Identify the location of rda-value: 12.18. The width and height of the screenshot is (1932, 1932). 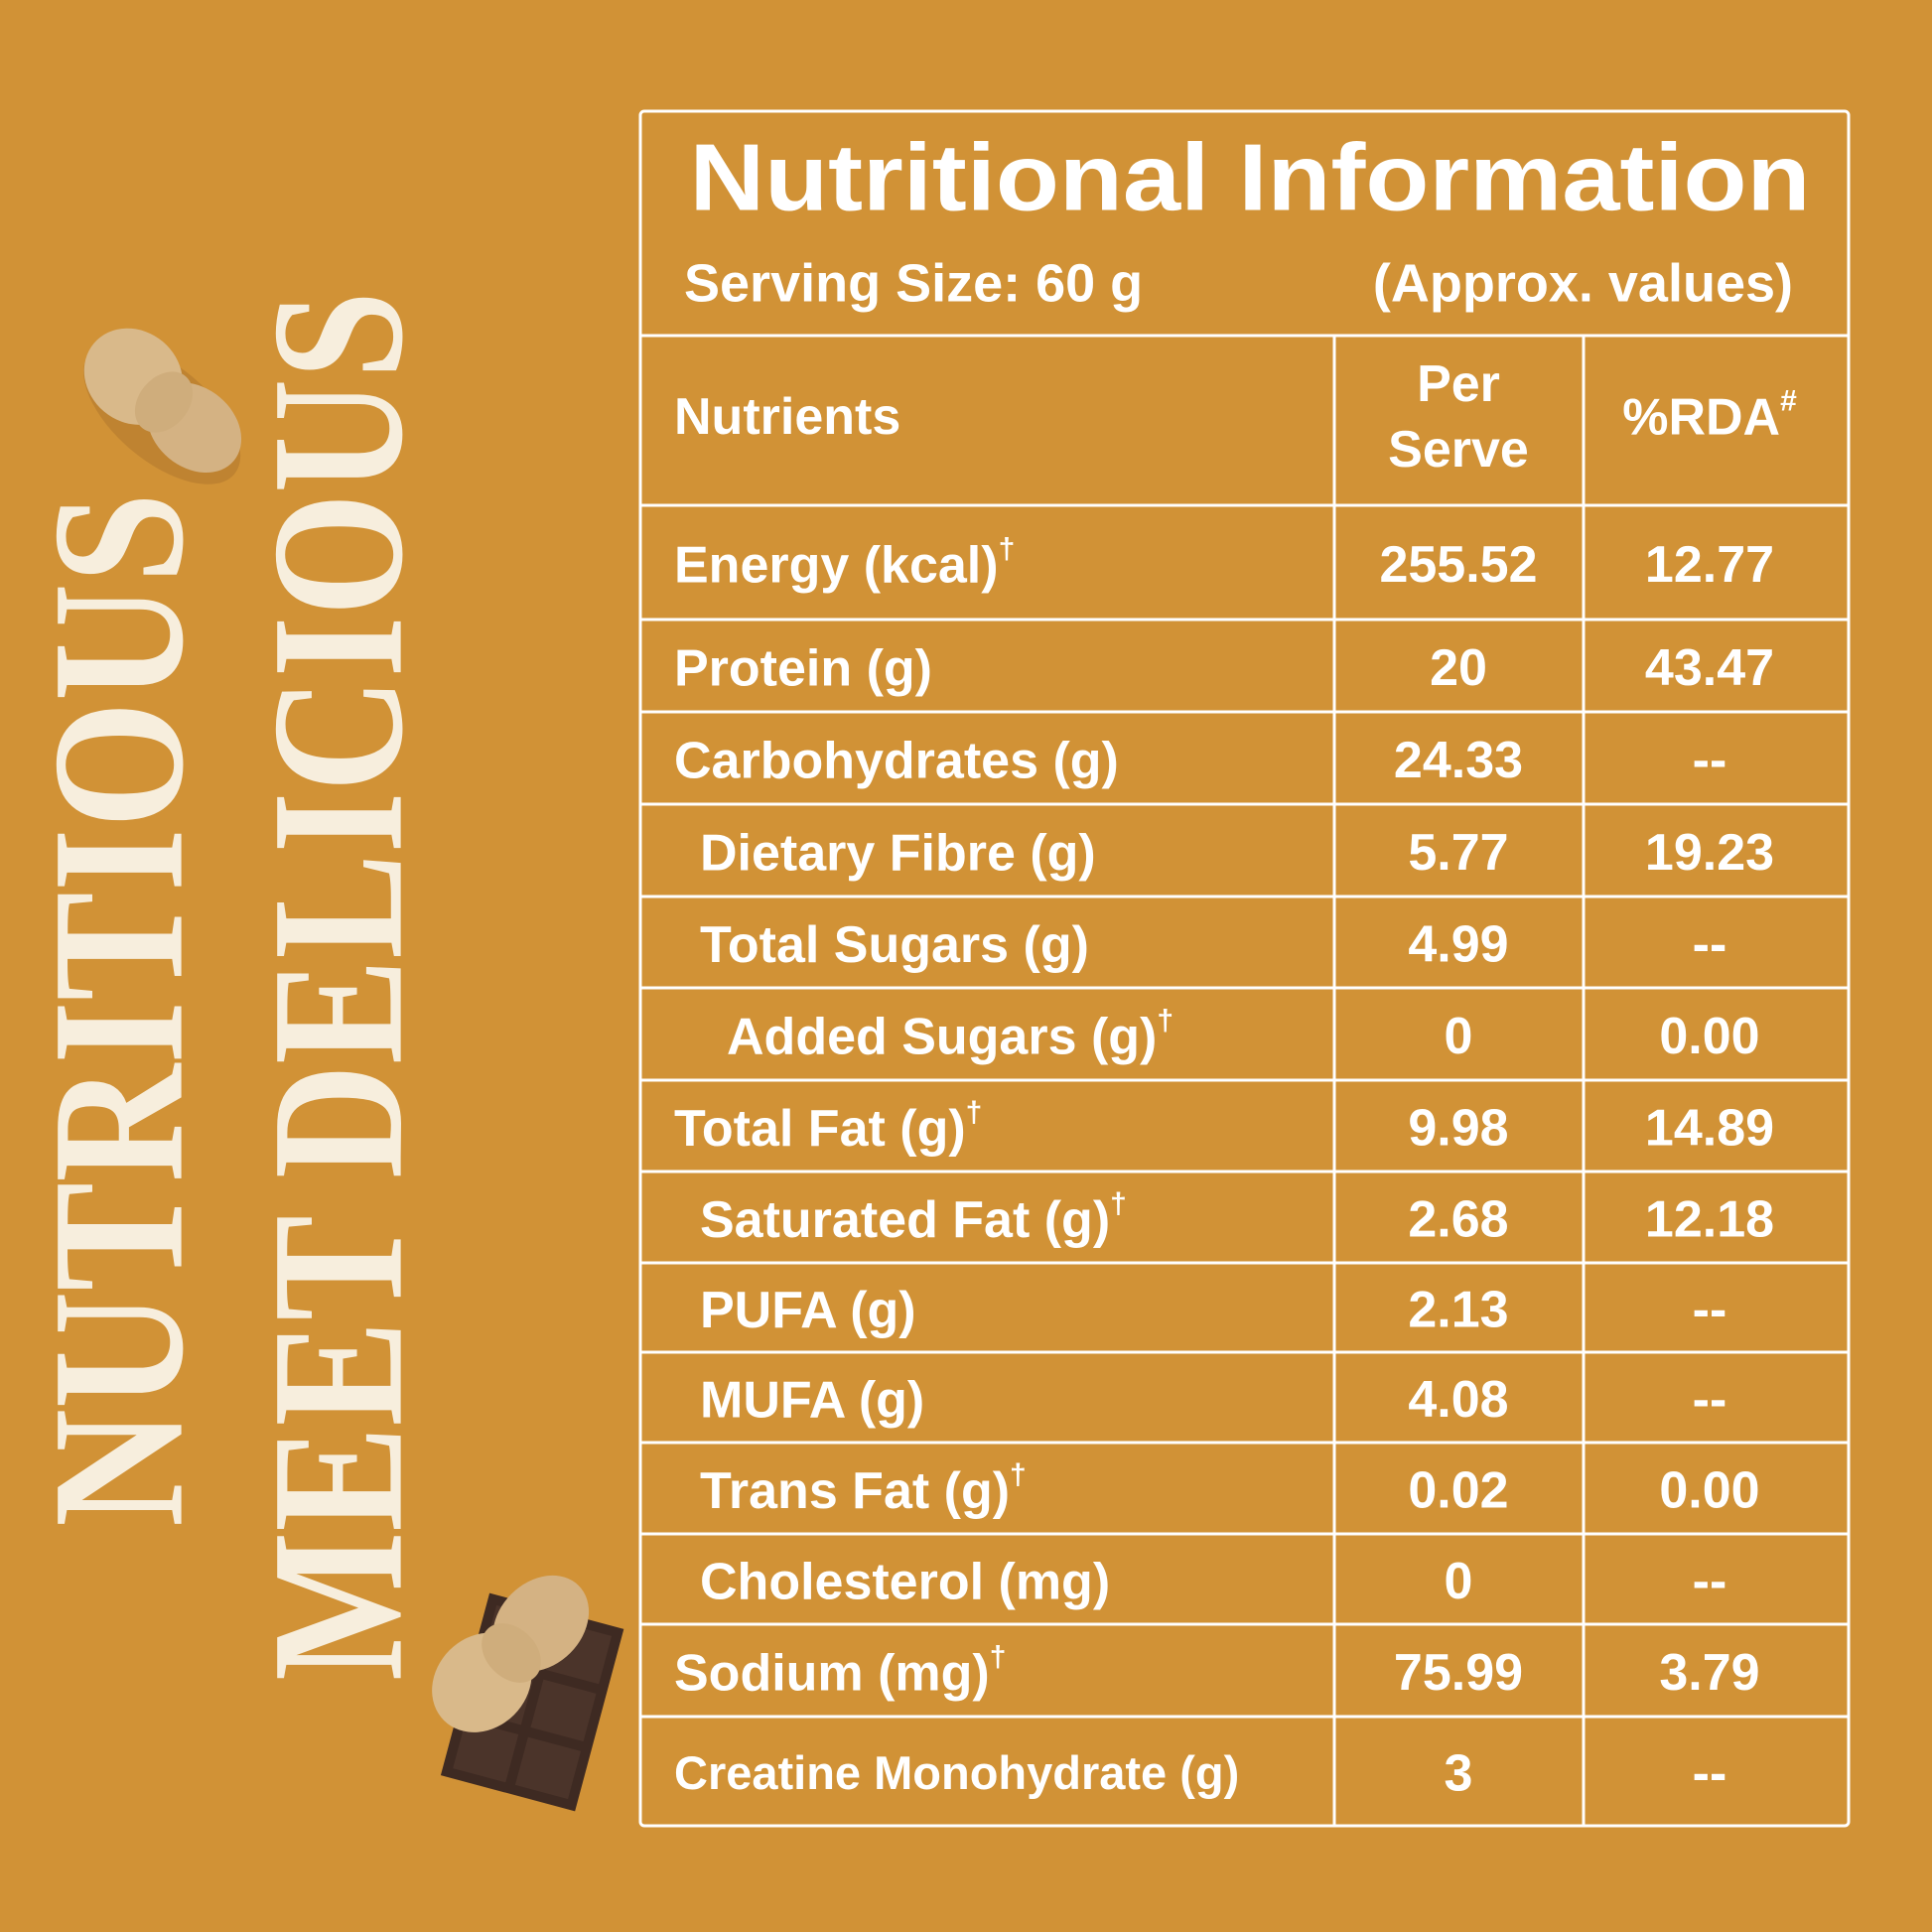
(1709, 1220).